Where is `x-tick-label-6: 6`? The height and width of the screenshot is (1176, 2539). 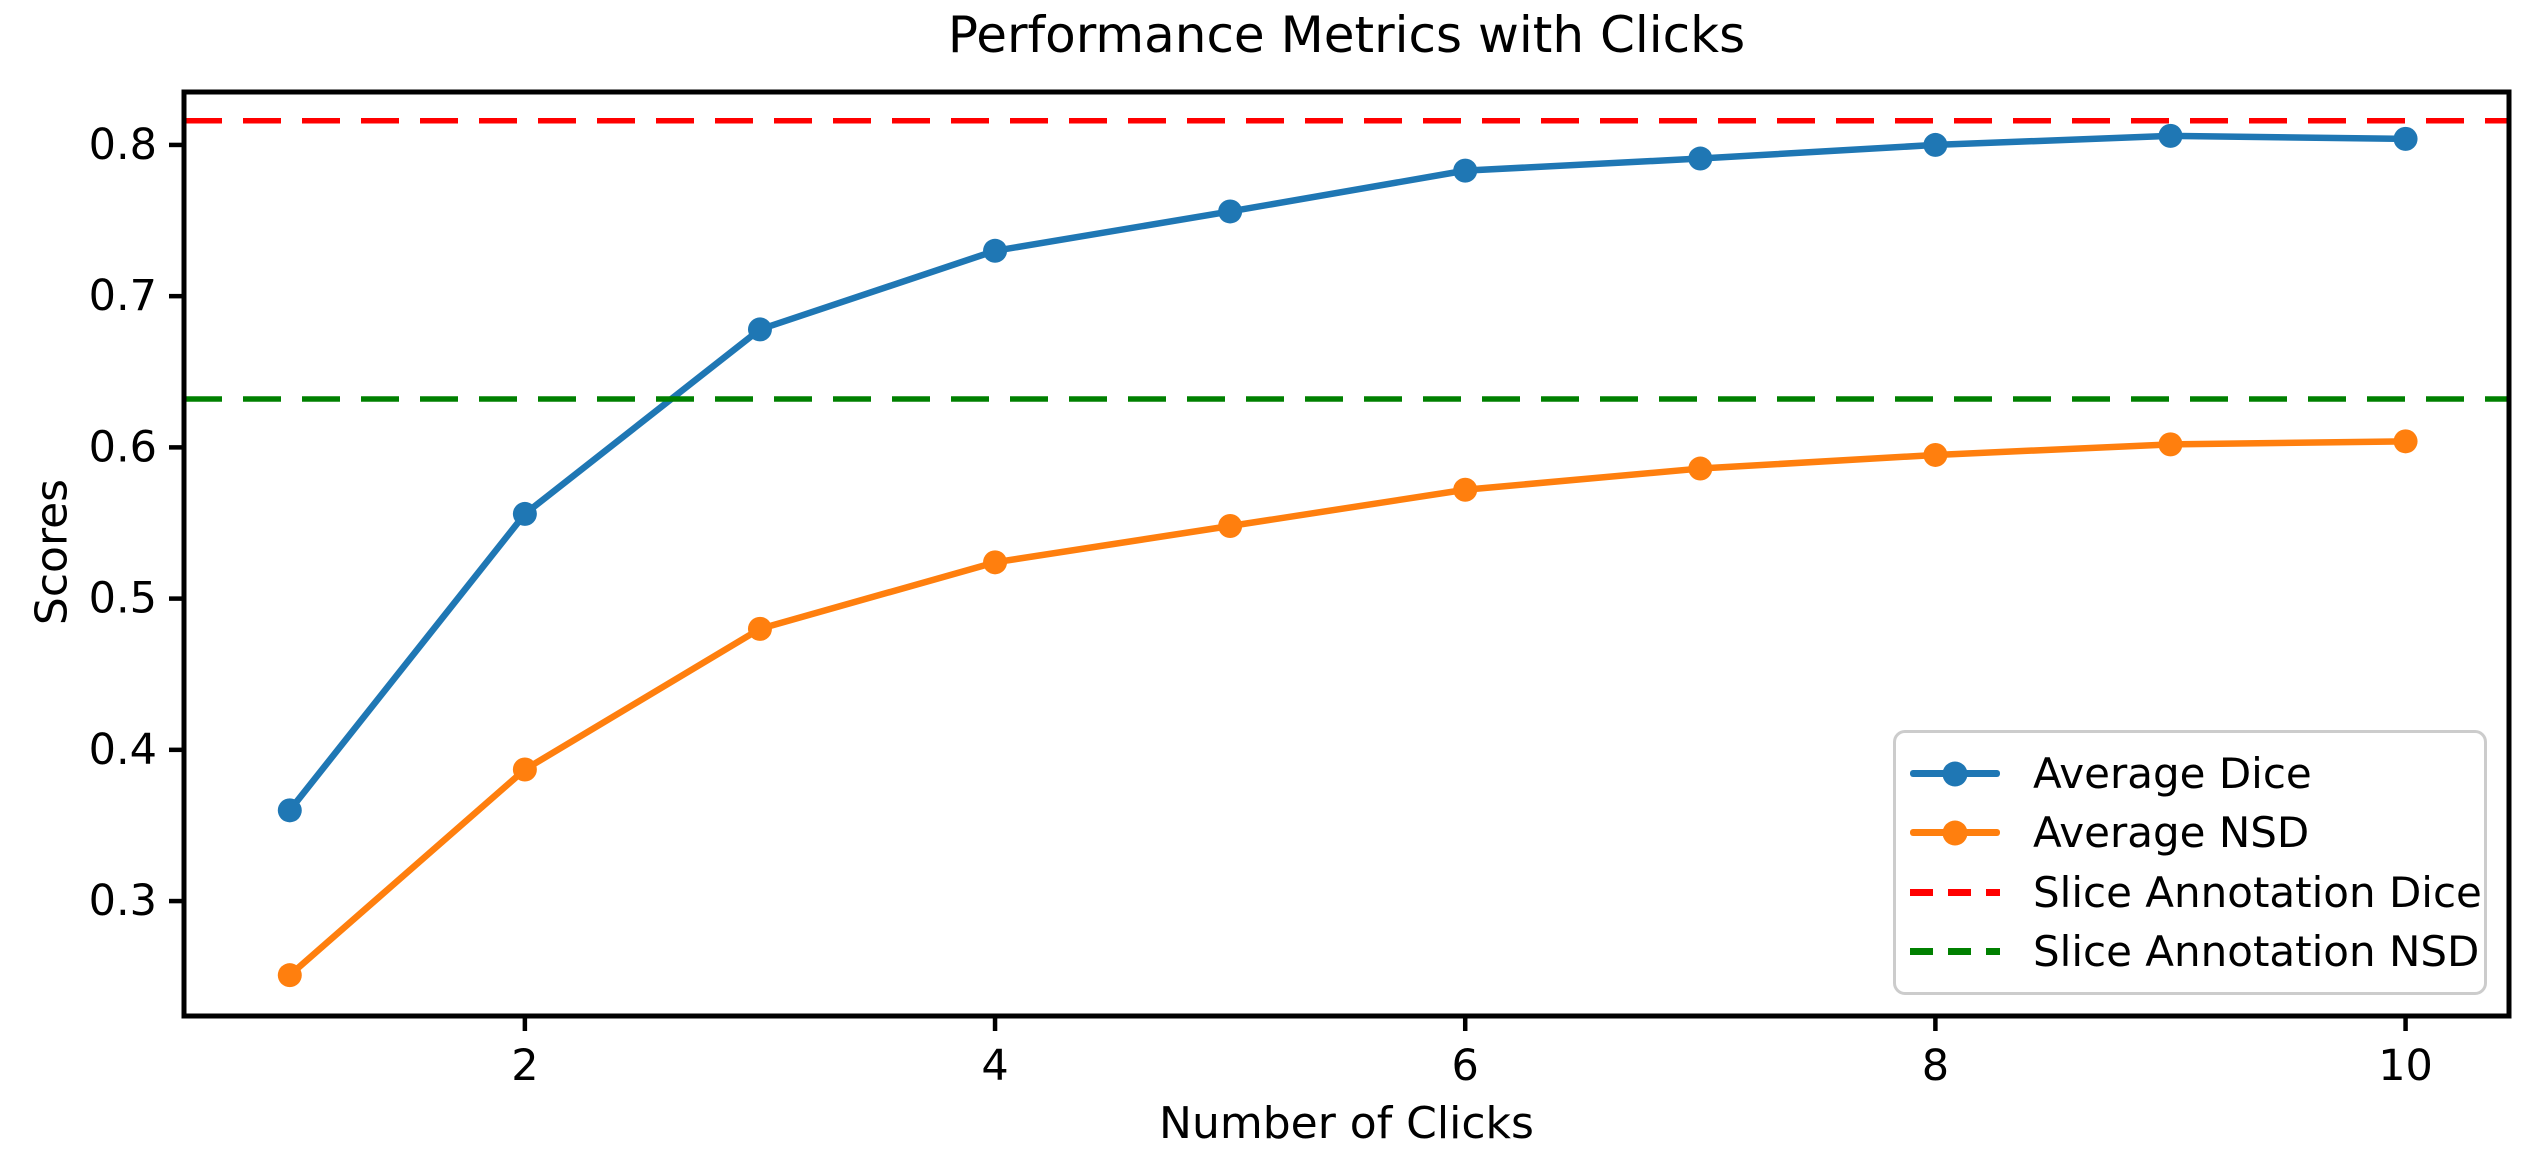
x-tick-label-6: 6 is located at coordinates (1465, 1066).